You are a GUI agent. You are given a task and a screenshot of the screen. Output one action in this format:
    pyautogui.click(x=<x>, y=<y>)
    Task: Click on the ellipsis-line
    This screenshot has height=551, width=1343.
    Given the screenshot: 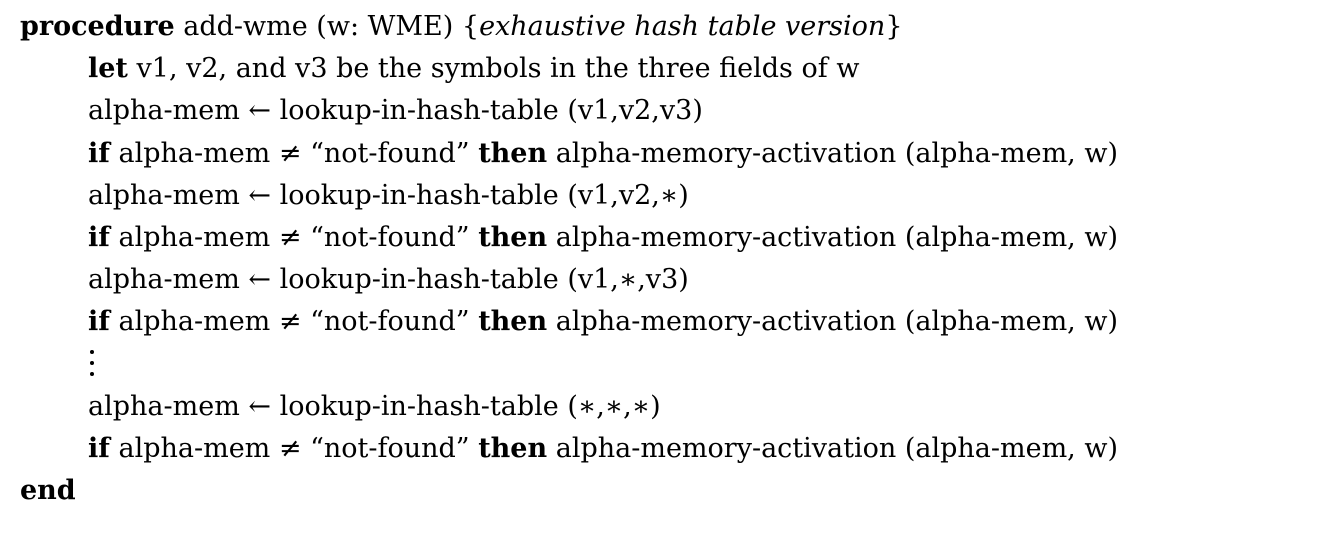 What is the action you would take?
    pyautogui.click(x=675, y=365)
    